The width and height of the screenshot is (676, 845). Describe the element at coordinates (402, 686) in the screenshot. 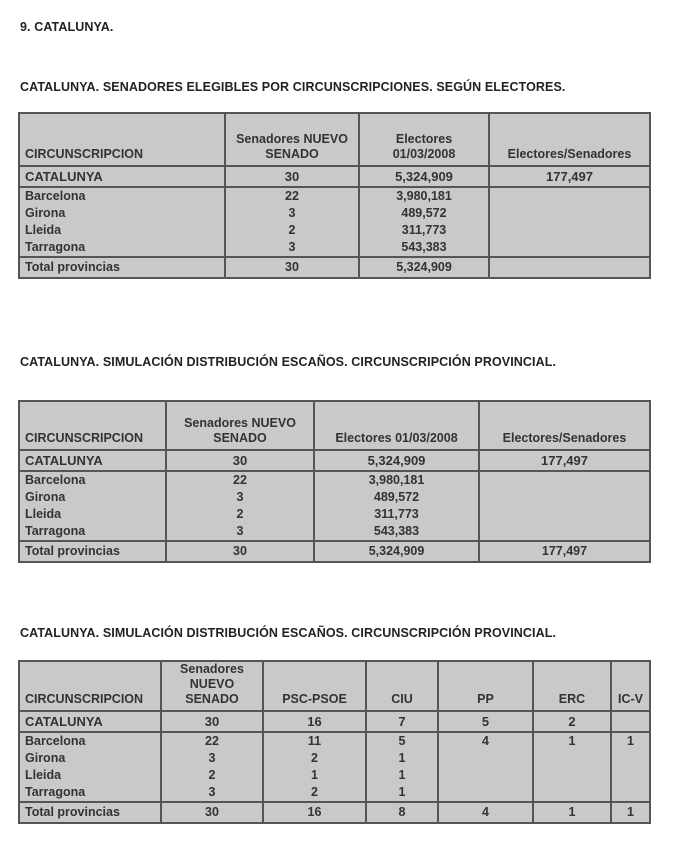

I see `column-header: CIU` at that location.